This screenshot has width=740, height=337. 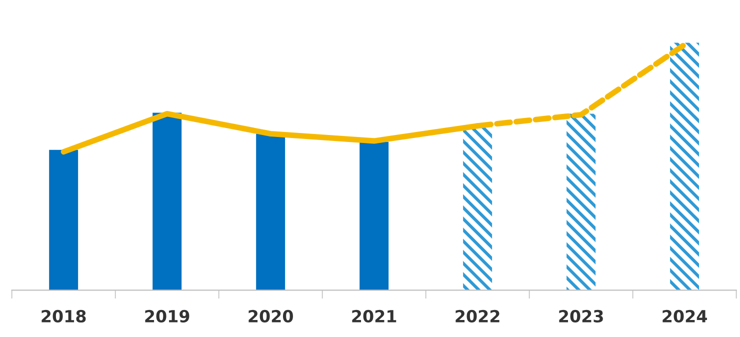 I want to click on x-tick-label: 2021, so click(x=374, y=316).